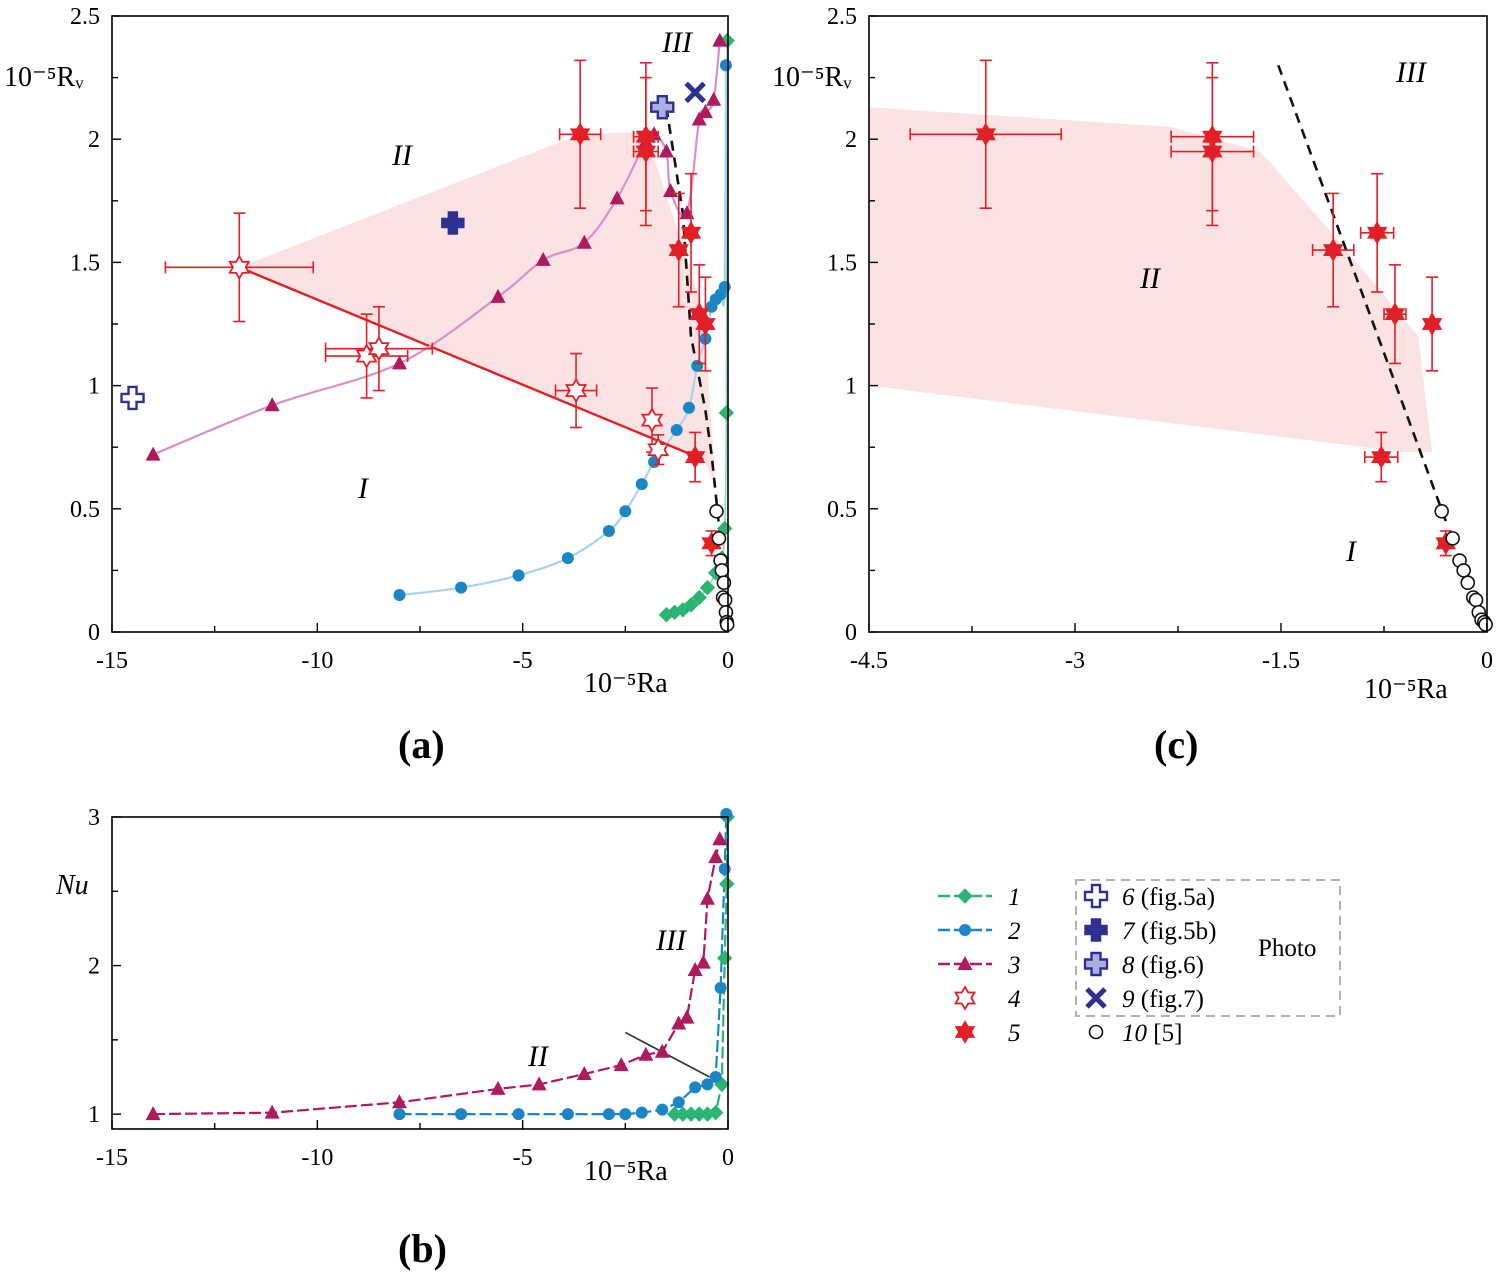 This screenshot has width=1500, height=1277. What do you see at coordinates (965, 998) in the screenshot?
I see `open-star-icon` at bounding box center [965, 998].